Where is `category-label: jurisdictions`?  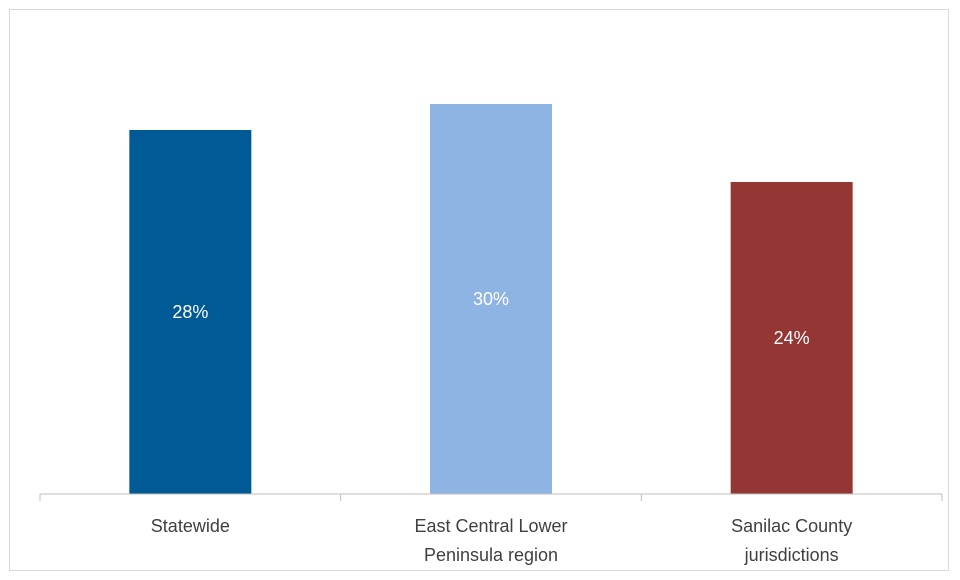
category-label: jurisdictions is located at coordinates (791, 555).